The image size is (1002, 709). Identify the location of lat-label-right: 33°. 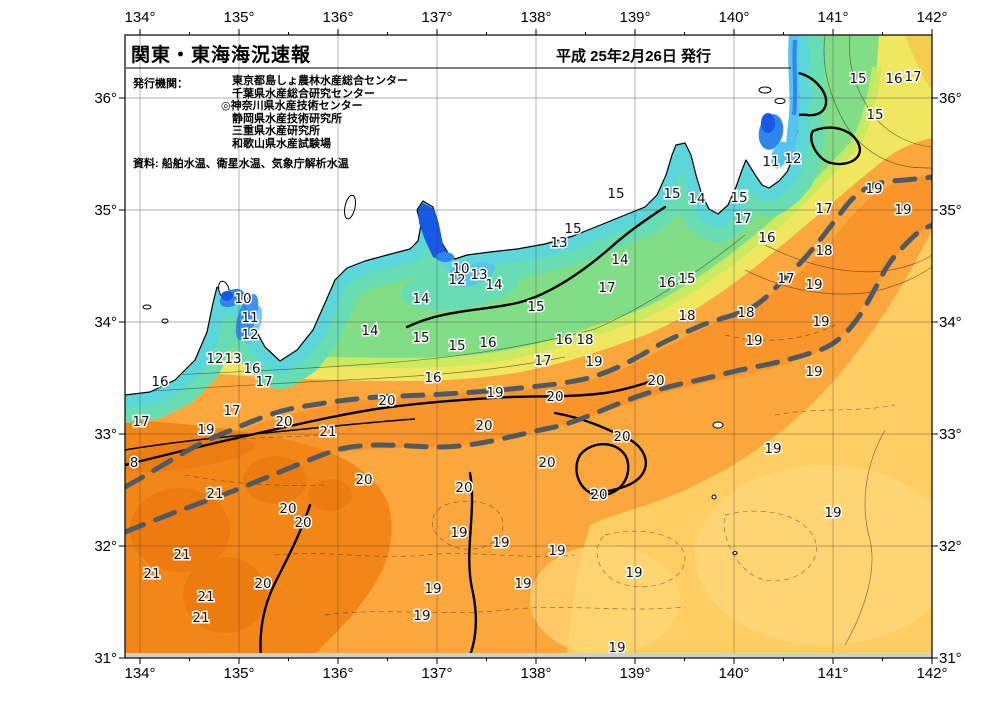
(950, 434).